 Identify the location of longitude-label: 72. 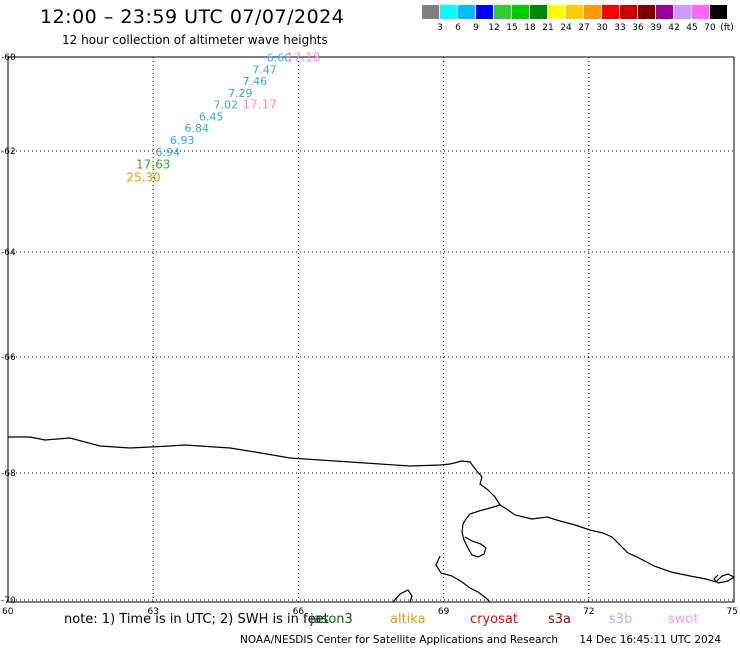
(588, 612).